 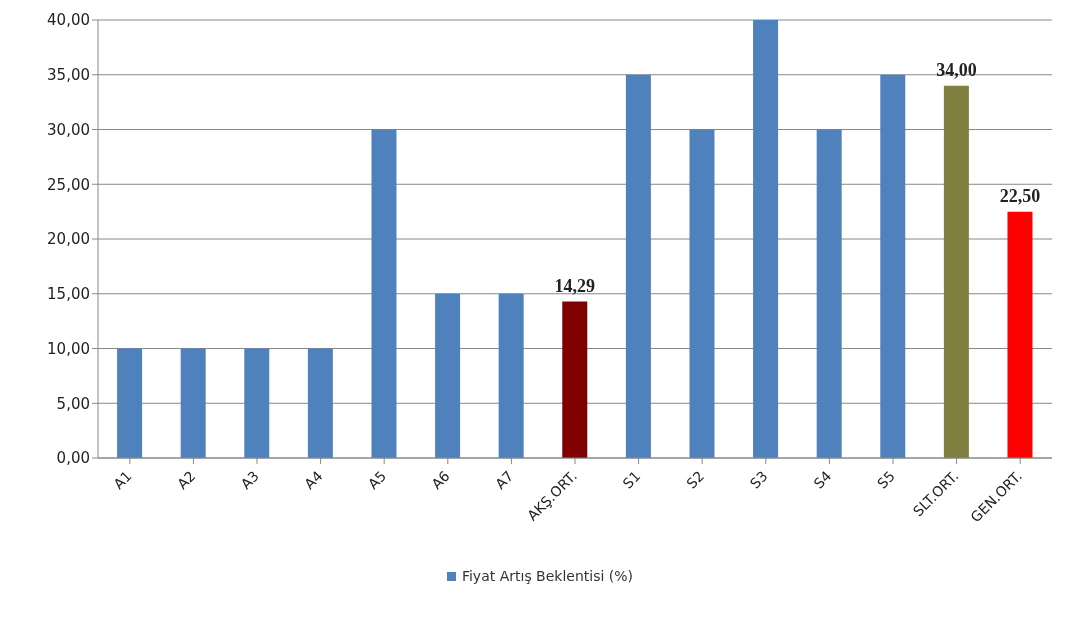 What do you see at coordinates (504, 480) in the screenshot?
I see `x-tick-label: A7` at bounding box center [504, 480].